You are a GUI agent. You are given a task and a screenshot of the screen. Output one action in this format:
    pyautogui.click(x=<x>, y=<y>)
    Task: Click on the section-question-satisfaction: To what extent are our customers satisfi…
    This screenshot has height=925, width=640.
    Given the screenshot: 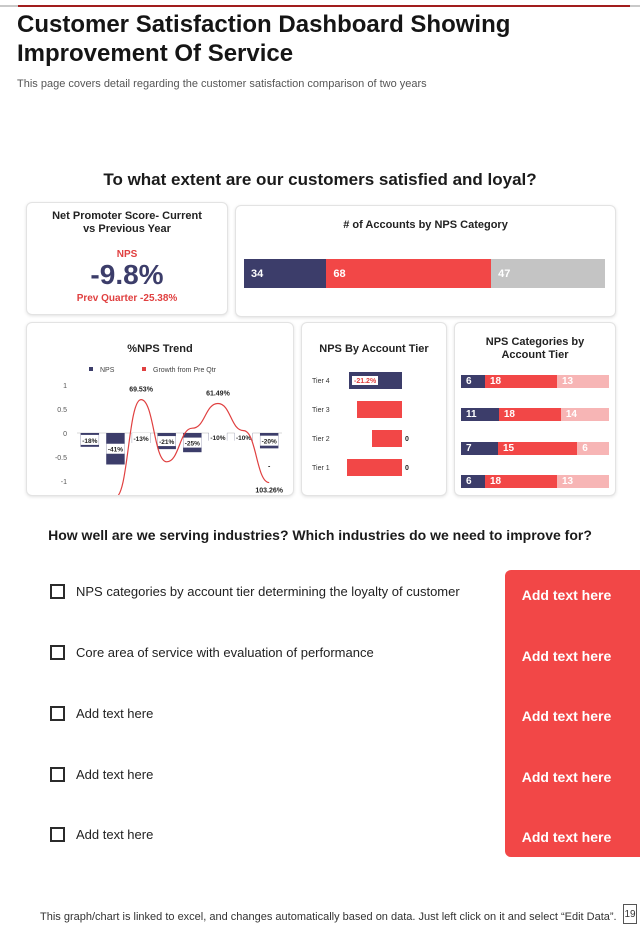 What is the action you would take?
    pyautogui.click(x=320, y=179)
    